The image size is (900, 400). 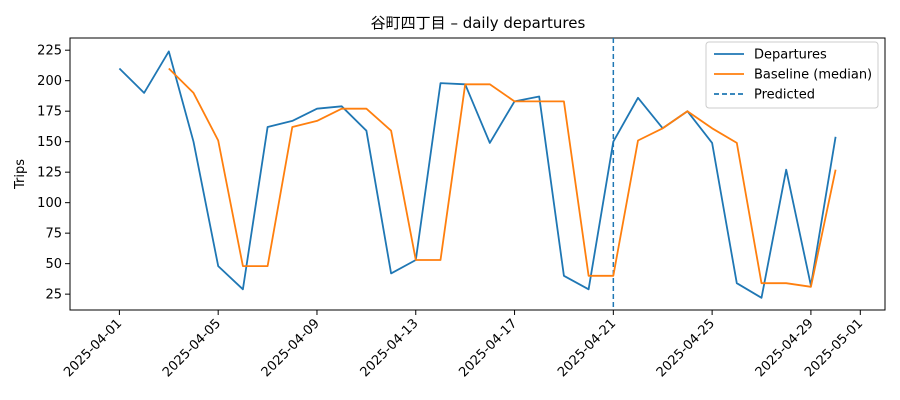 What do you see at coordinates (813, 75) in the screenshot?
I see `legend-label: Baseline (median)` at bounding box center [813, 75].